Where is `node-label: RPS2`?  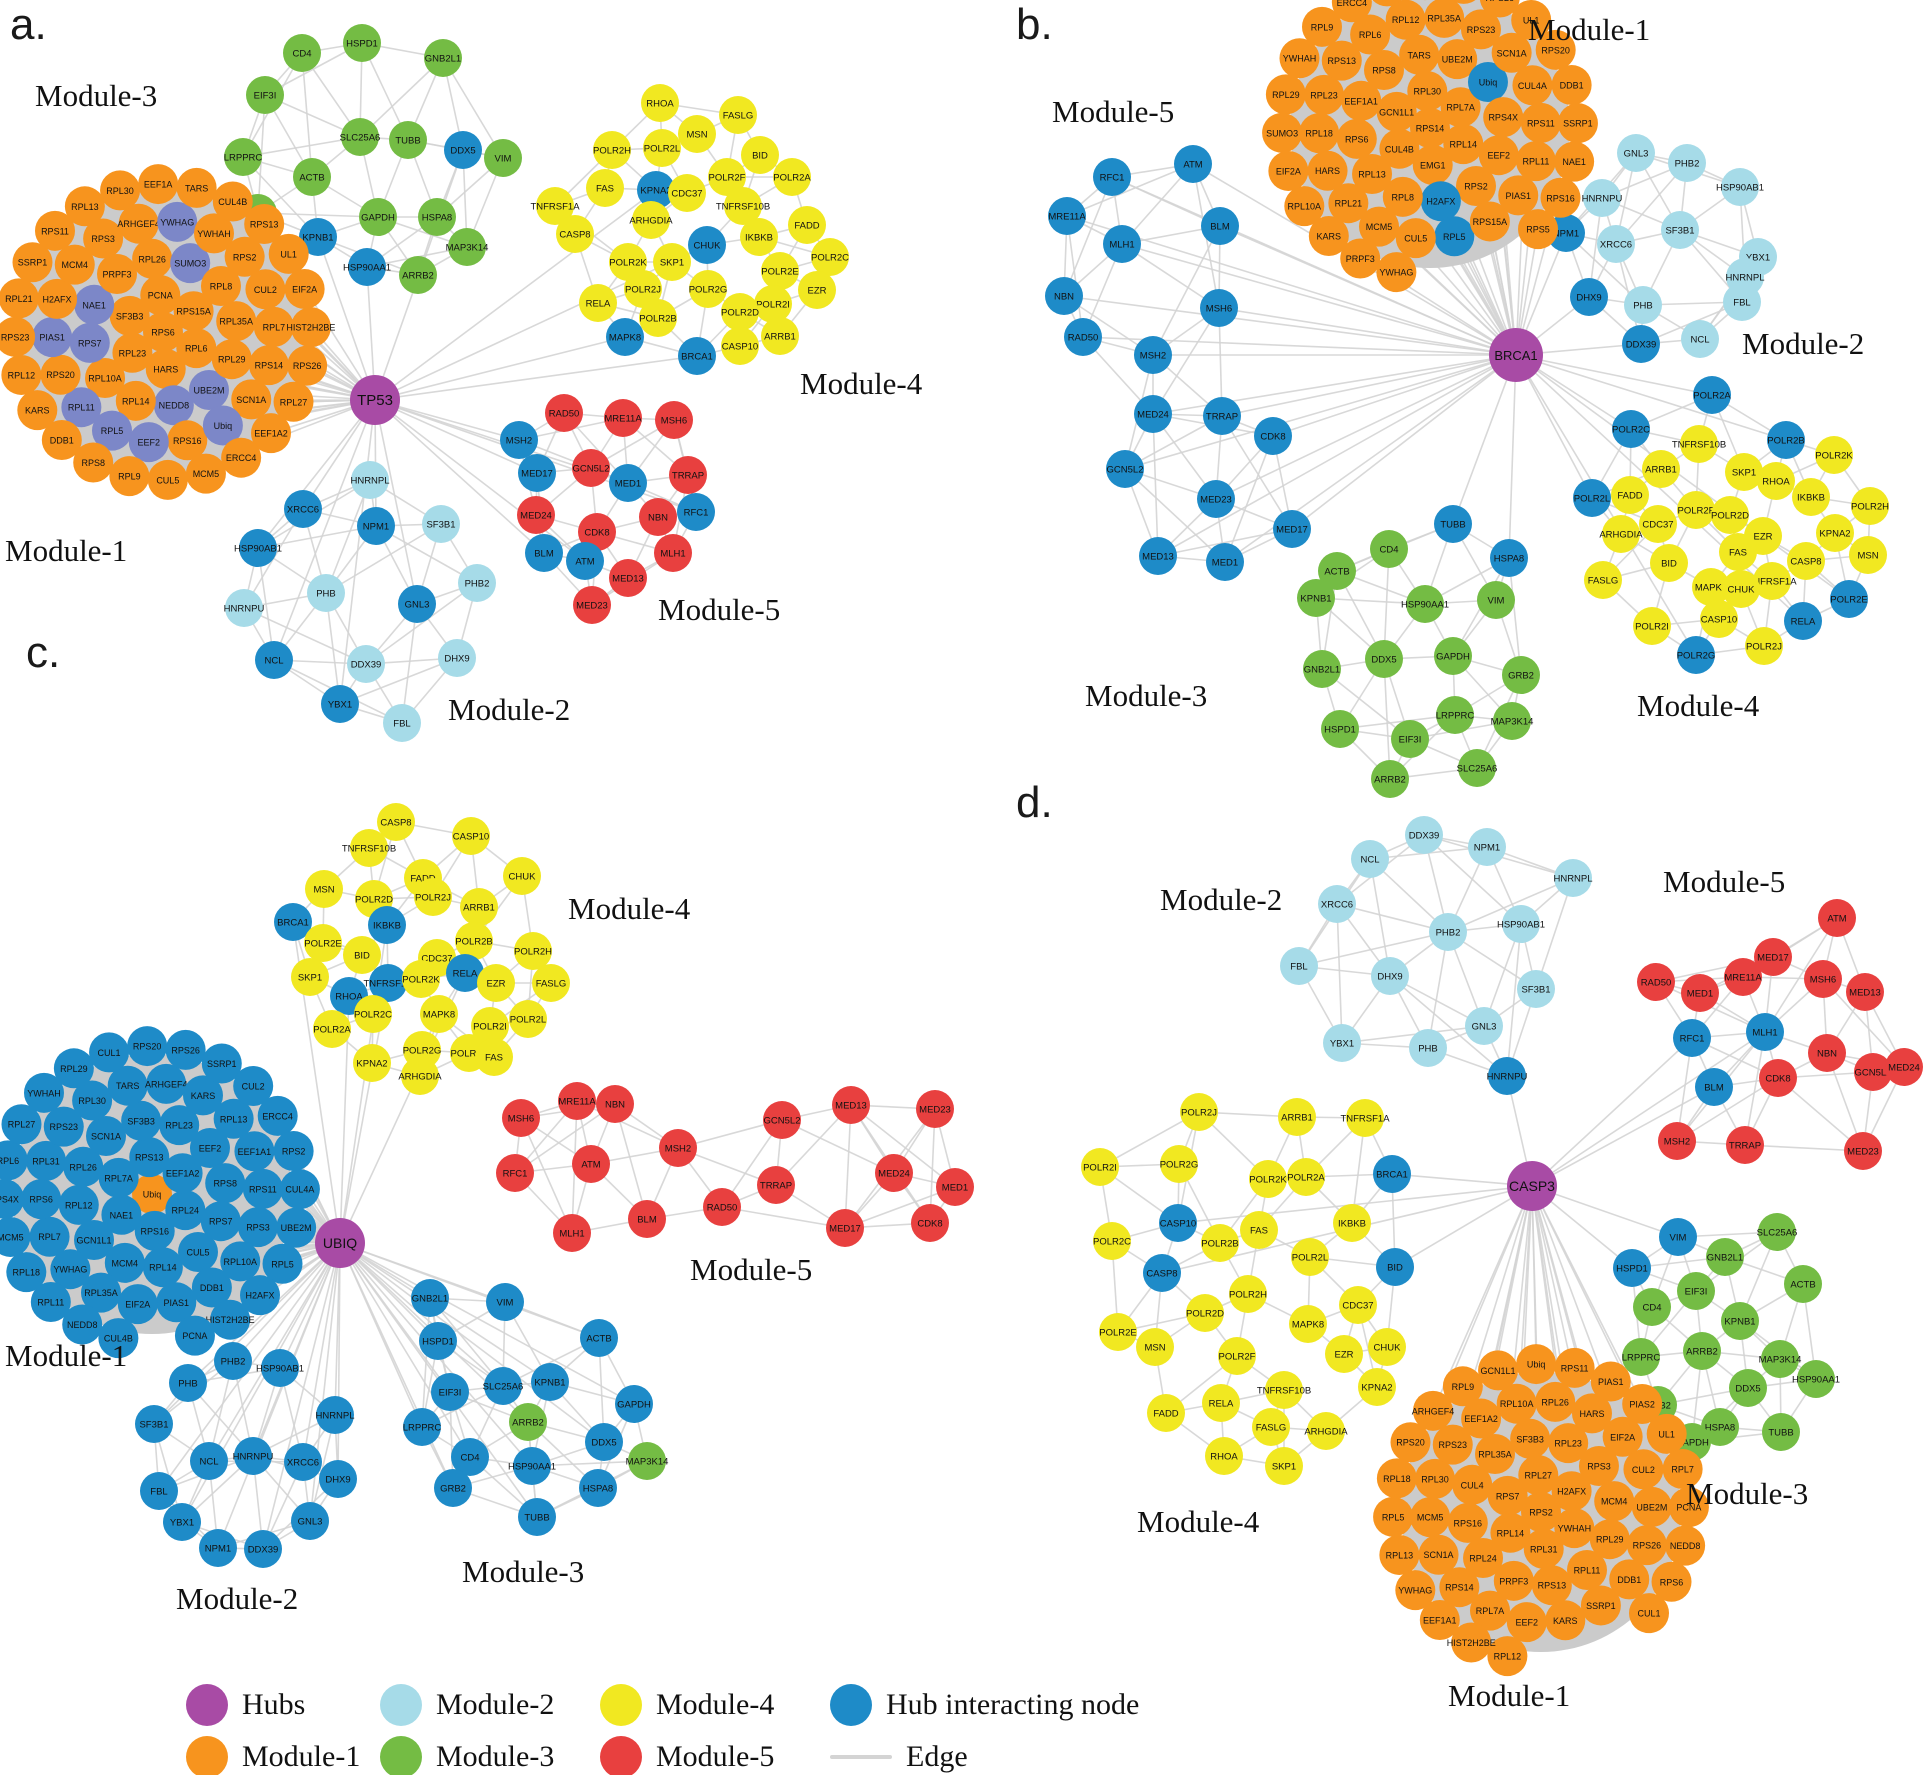 node-label: RPS2 is located at coordinates (245, 257).